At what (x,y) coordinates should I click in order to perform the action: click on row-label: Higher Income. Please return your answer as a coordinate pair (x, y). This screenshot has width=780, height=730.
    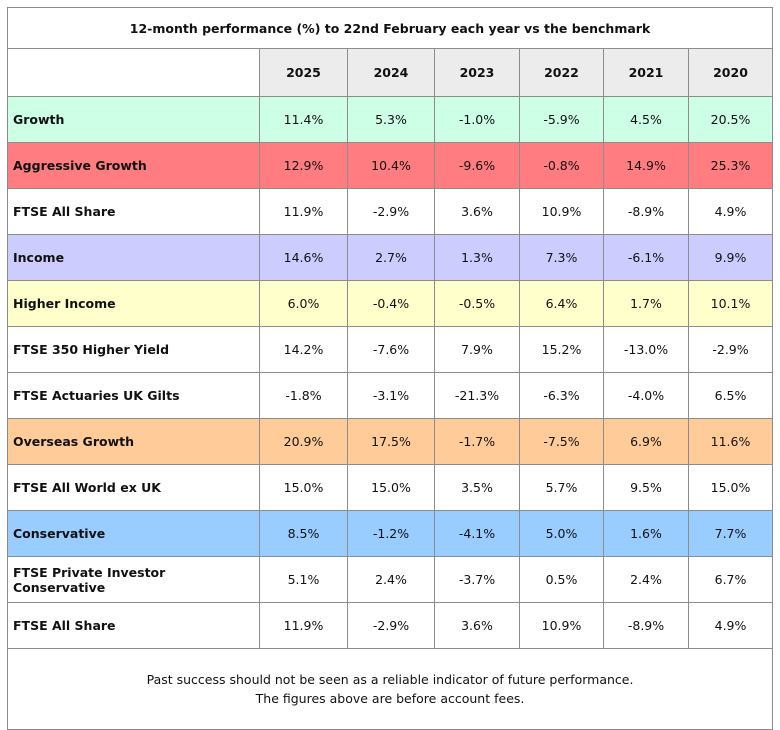
    Looking at the image, I should click on (133, 303).